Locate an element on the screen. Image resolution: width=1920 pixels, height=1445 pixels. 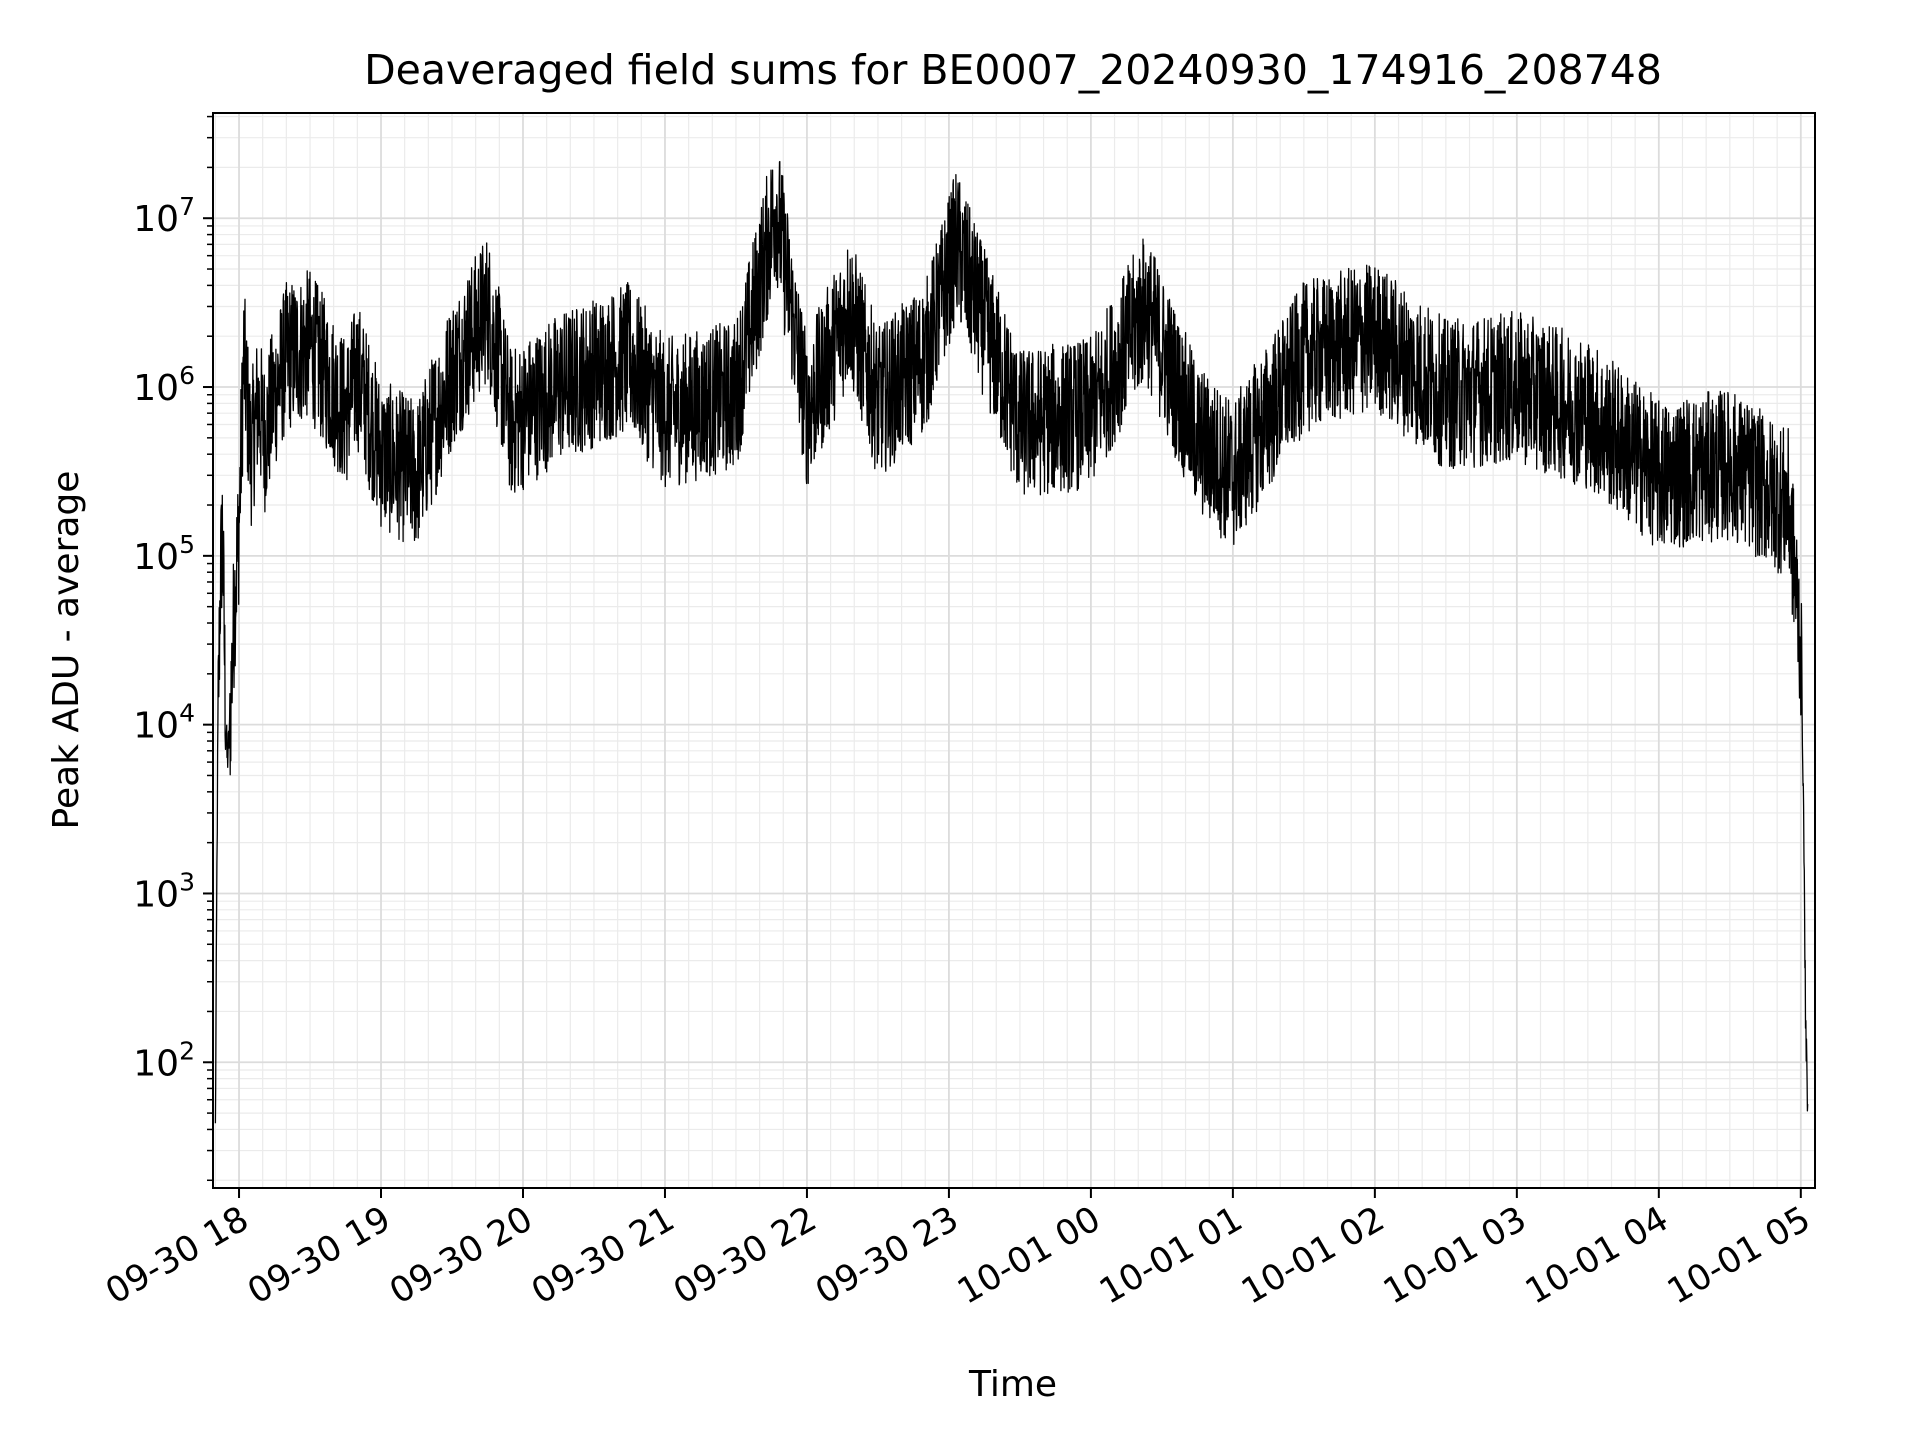
y-tick-label-exponent: 5 is located at coordinates (187, 544).